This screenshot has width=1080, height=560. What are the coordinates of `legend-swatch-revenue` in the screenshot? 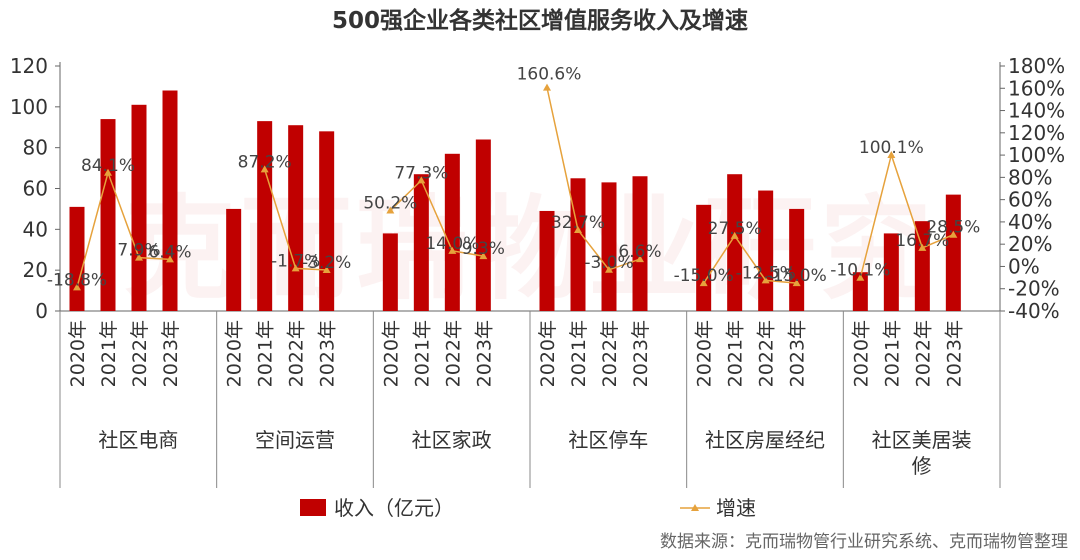 It's located at (313, 507).